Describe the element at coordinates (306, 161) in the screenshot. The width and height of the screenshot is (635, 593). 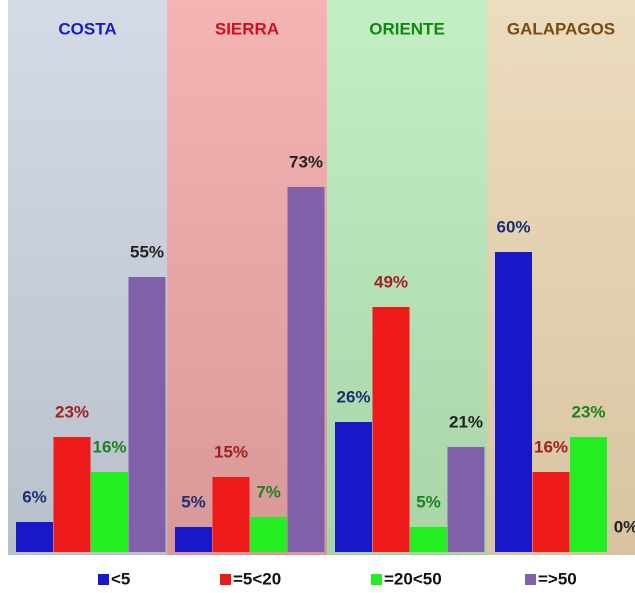
I see `value-label: 73%` at that location.